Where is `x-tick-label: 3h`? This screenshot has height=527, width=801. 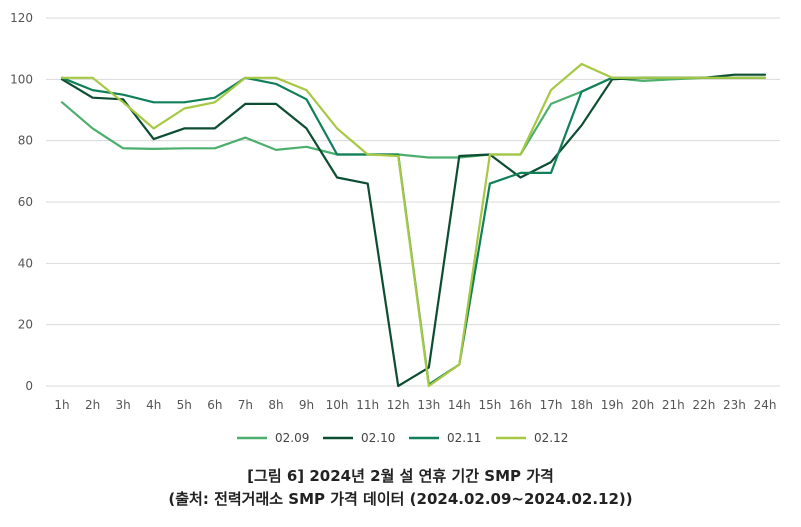 x-tick-label: 3h is located at coordinates (123, 405).